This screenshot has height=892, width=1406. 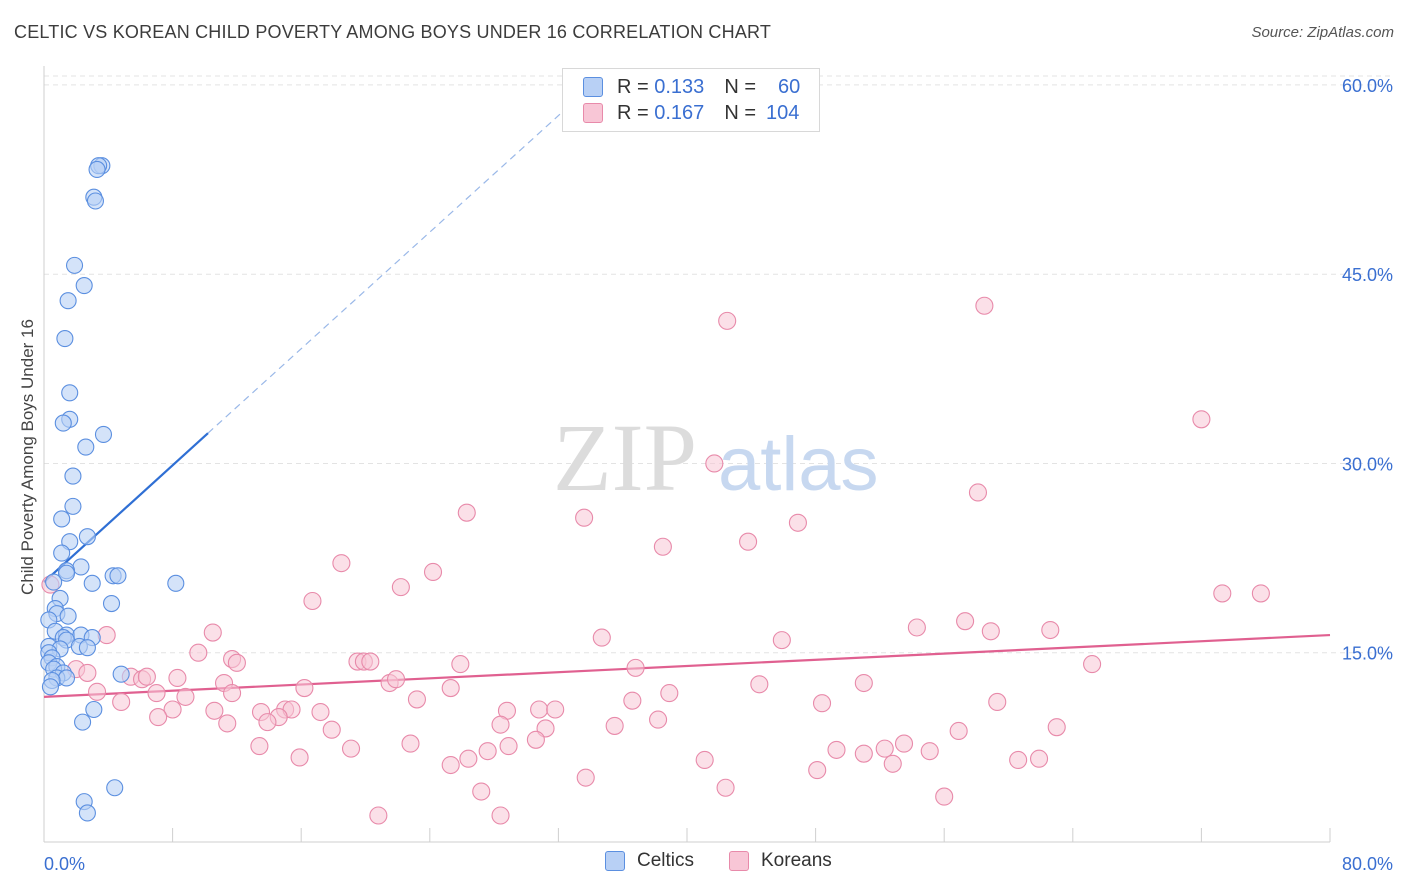 I want to click on y-axis-label: Child Poverty Among Boys Under 16, so click(x=27, y=457).